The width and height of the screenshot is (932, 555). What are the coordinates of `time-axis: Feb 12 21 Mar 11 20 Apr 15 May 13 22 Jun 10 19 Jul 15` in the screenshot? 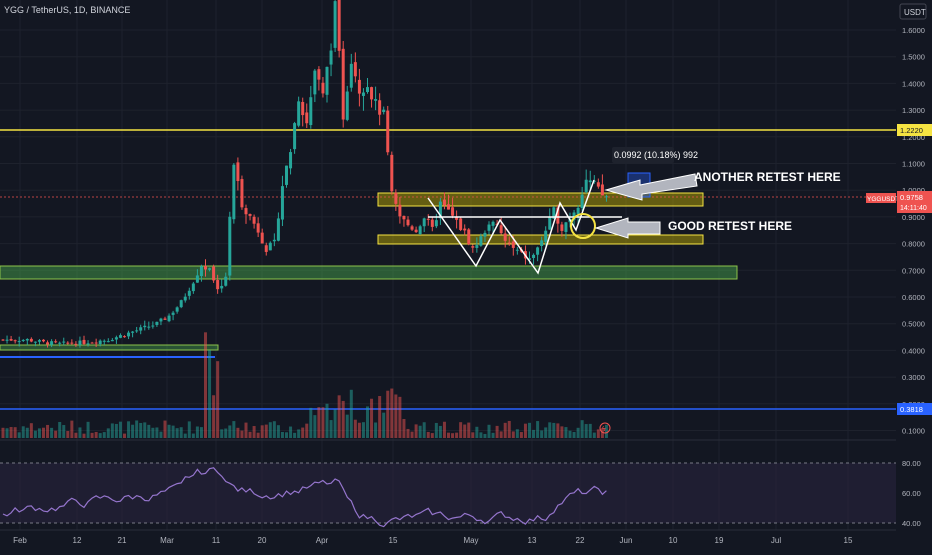 It's located at (433, 540).